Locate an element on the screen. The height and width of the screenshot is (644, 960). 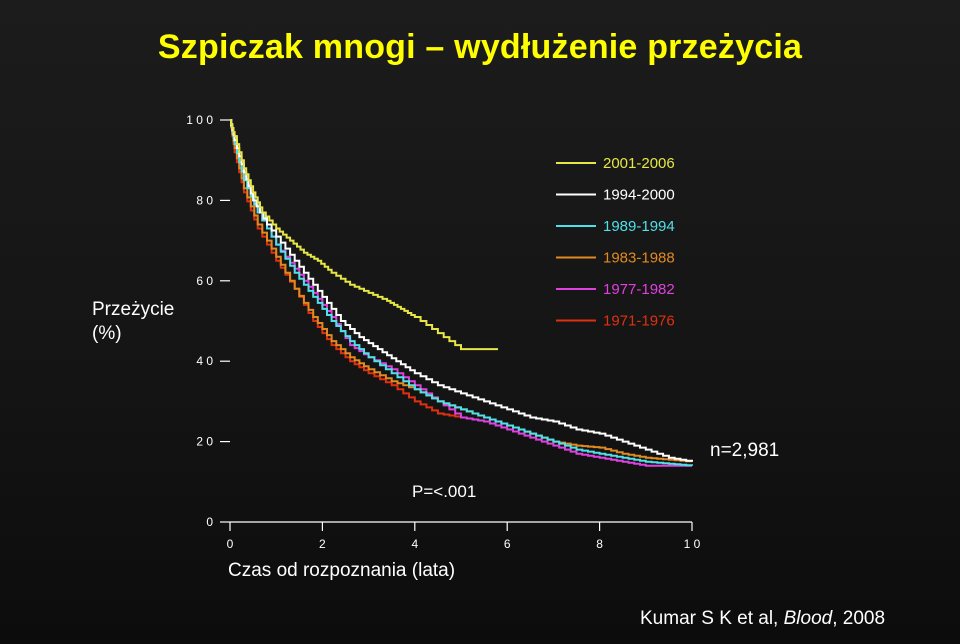
legend-label: 1983-1988 is located at coordinates (639, 258).